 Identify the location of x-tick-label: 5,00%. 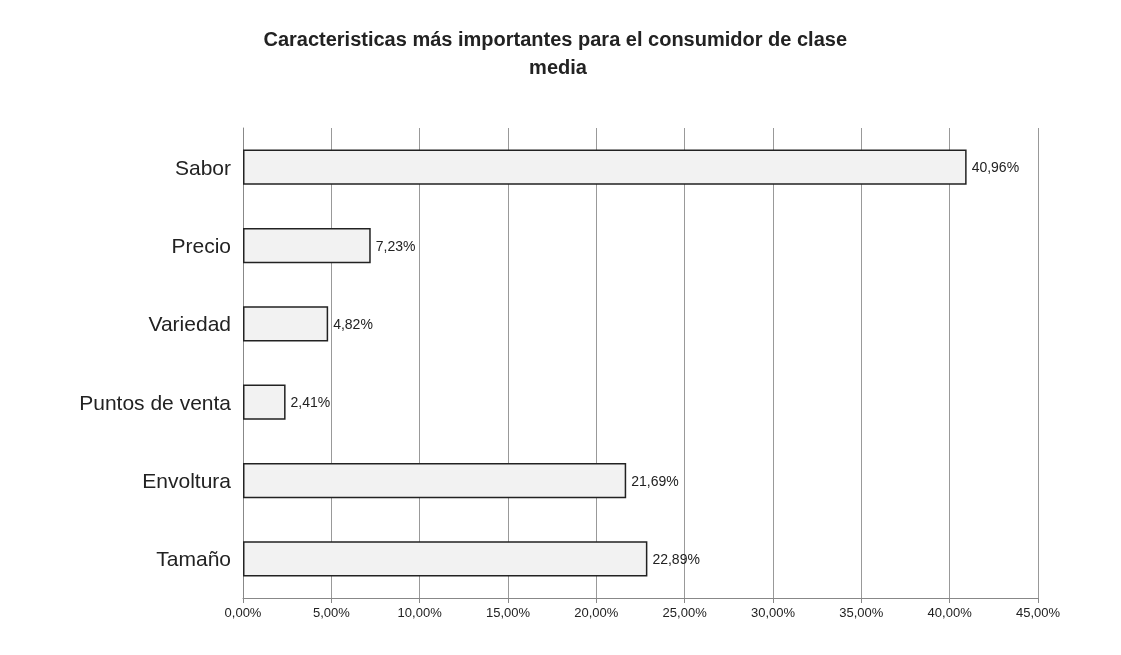
(331, 612).